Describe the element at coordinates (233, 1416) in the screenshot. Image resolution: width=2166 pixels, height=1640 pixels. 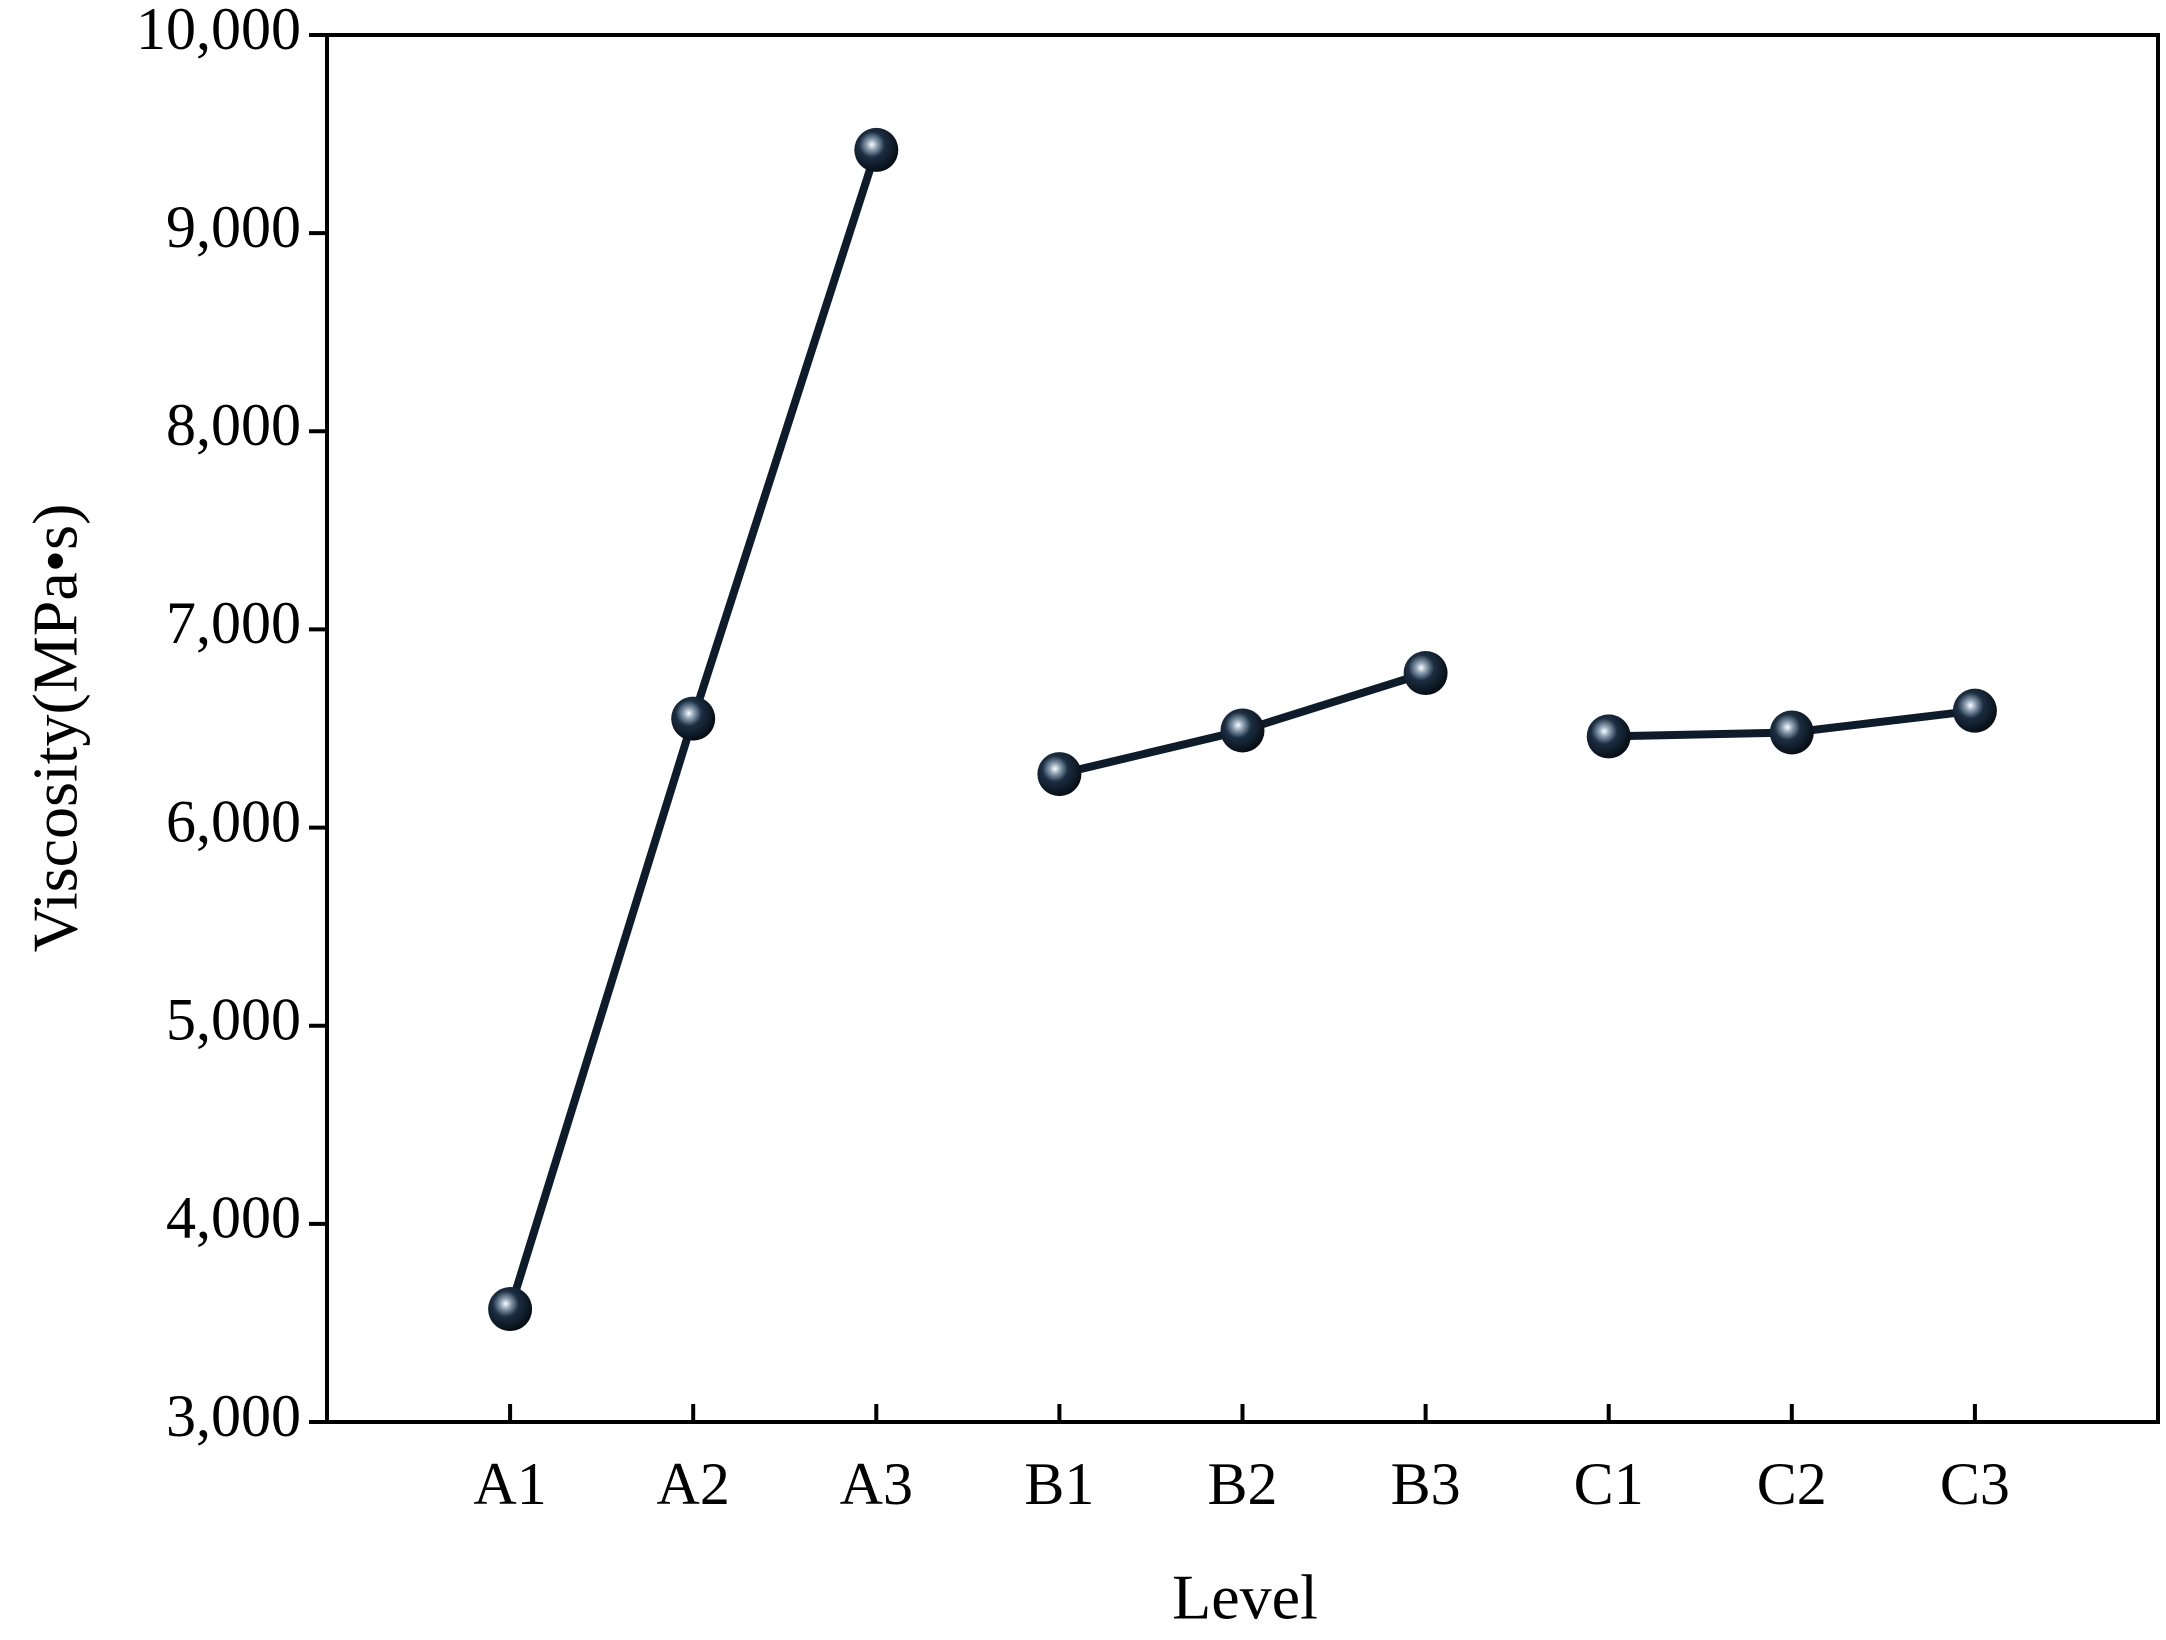
I see `y-tick-label: 3,000` at that location.